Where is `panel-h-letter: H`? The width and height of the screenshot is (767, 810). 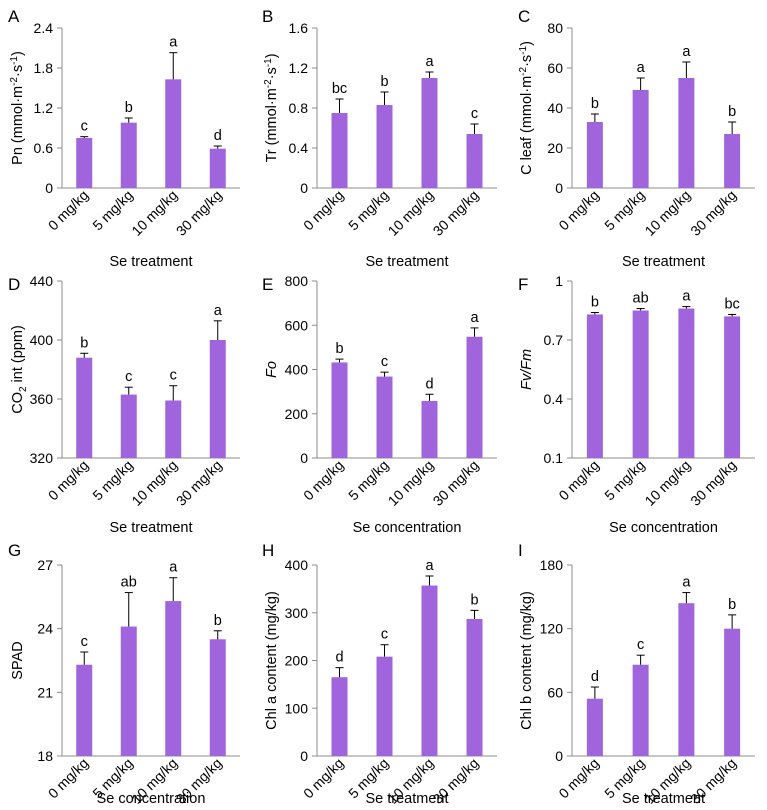
panel-h-letter: H is located at coordinates (268, 550).